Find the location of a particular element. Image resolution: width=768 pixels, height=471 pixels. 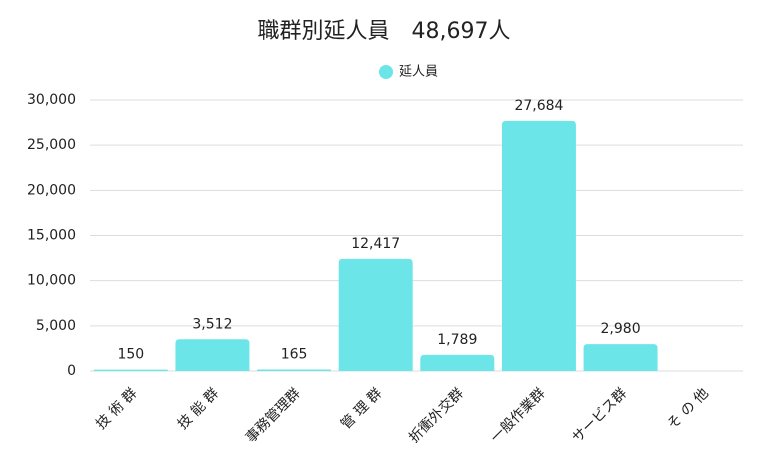

data-label: 12,417 is located at coordinates (375, 244).